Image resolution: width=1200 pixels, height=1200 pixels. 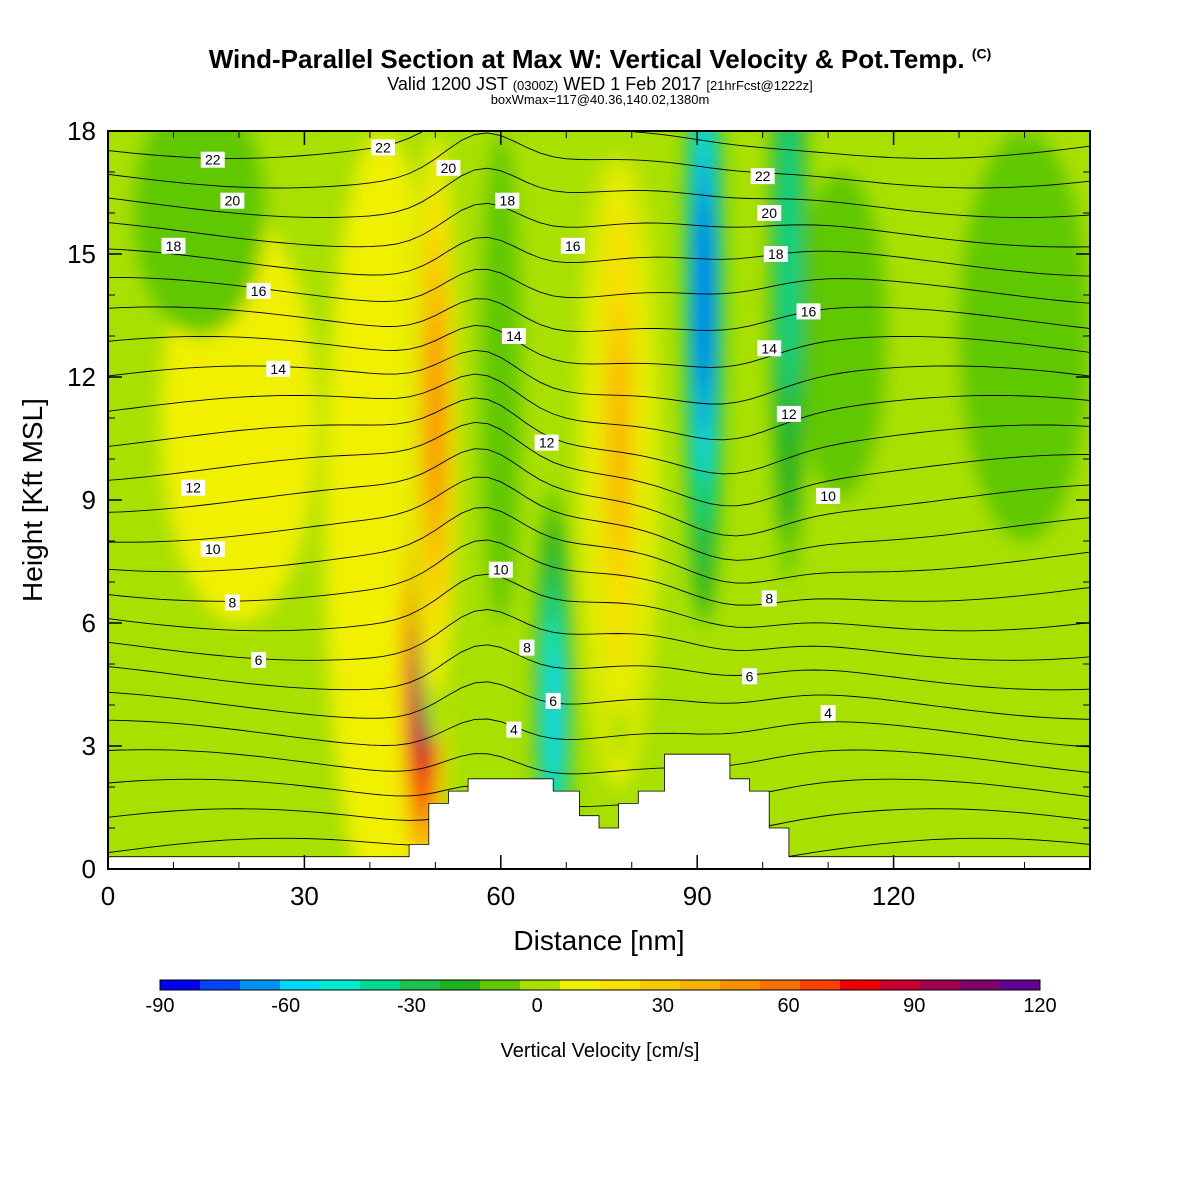 What do you see at coordinates (775, 254) in the screenshot?
I see `theta-label: 18` at bounding box center [775, 254].